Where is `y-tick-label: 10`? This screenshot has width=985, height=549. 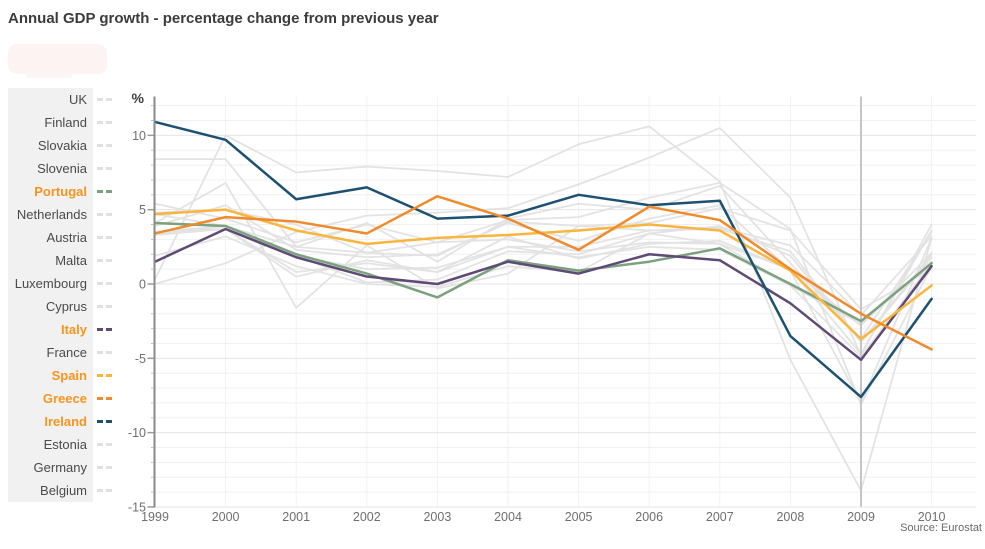 y-tick-label: 10 is located at coordinates (139, 136).